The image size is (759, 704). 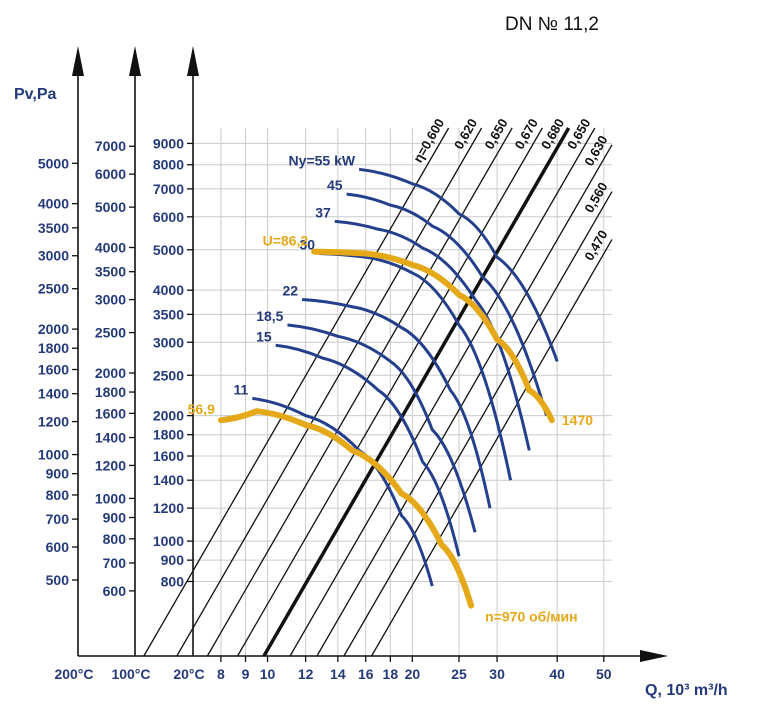 What do you see at coordinates (338, 674) in the screenshot?
I see `x-tick-label: 14` at bounding box center [338, 674].